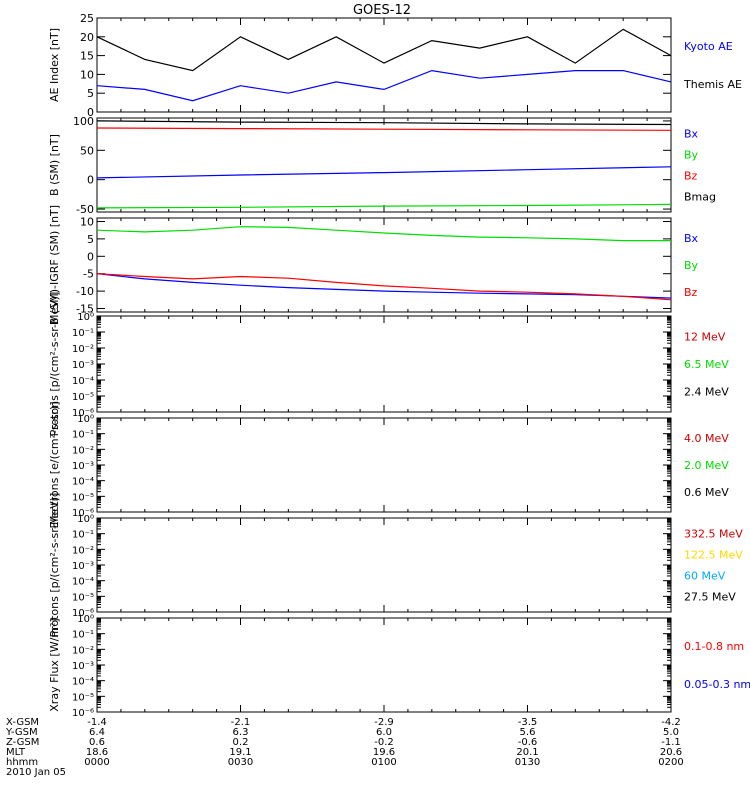 This screenshot has height=800, width=750. What do you see at coordinates (384, 85) in the screenshot?
I see `series-line-themis-ae` at bounding box center [384, 85].